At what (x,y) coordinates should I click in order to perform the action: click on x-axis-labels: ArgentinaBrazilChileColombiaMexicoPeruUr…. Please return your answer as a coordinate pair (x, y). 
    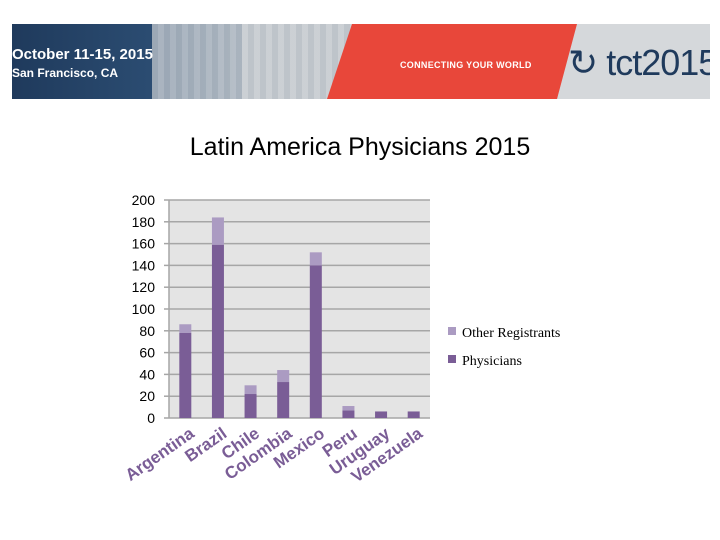
    Looking at the image, I should click on (274, 454).